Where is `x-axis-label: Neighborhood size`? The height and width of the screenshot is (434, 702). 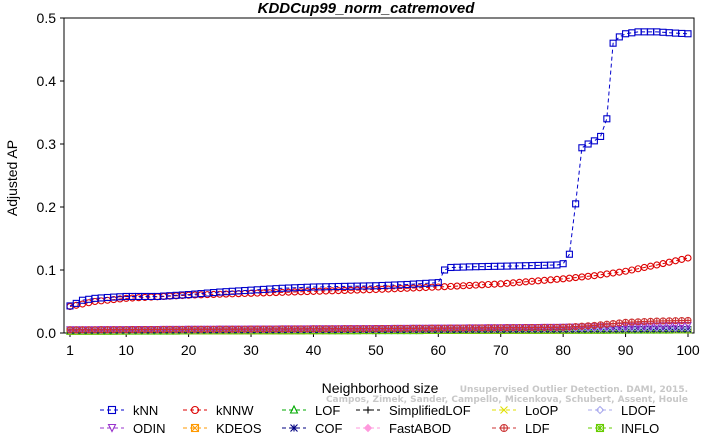
x-axis-label: Neighborhood size is located at coordinates (380, 388).